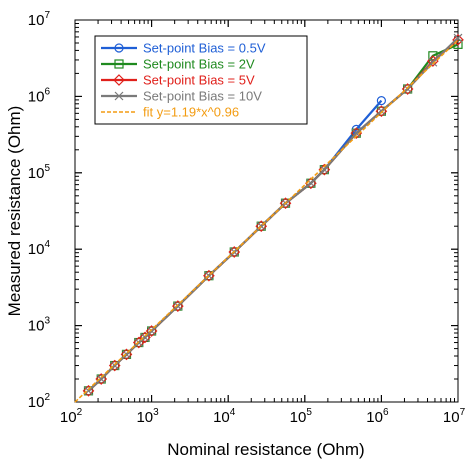 The image size is (474, 467). I want to click on x-tick-label: 10⁷, so click(454, 416).